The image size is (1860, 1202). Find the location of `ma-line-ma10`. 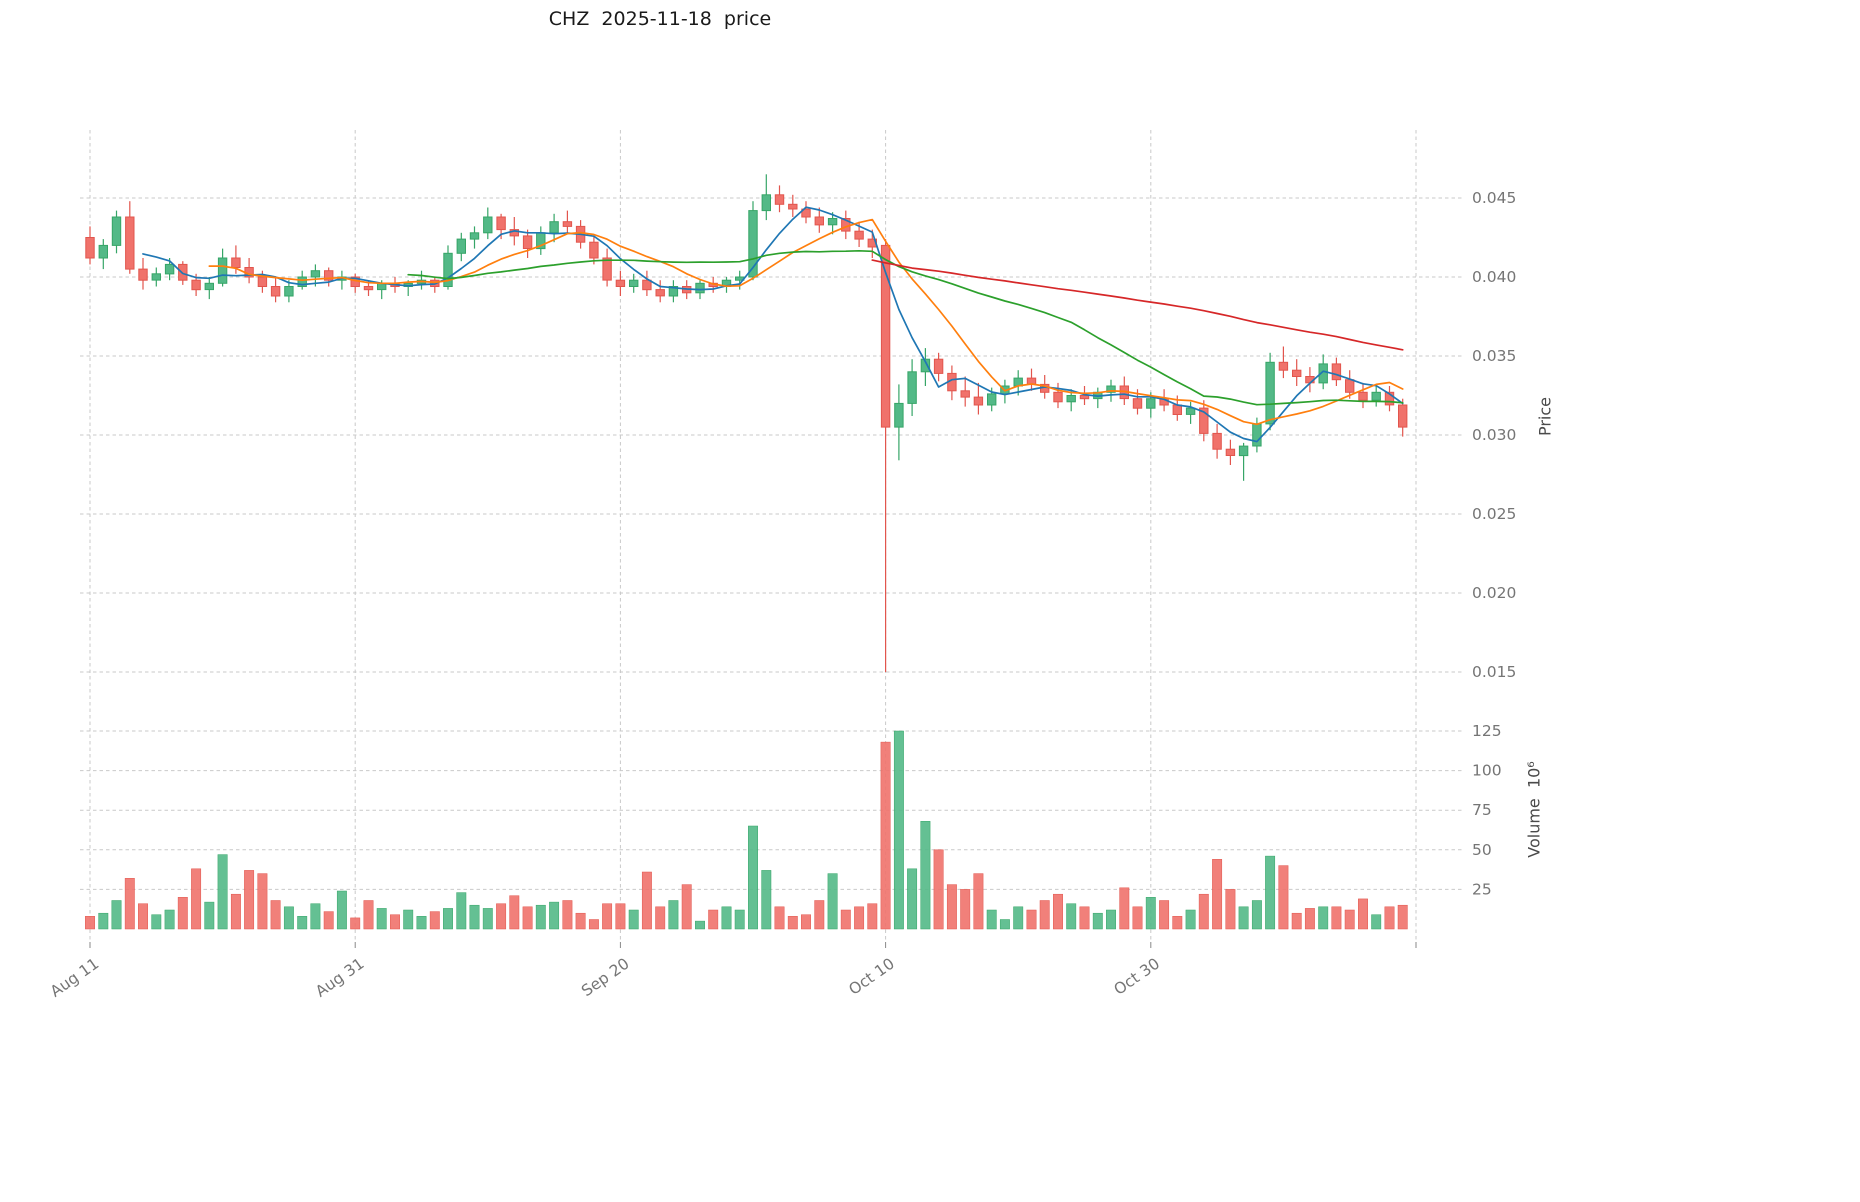

ma-line-ma10 is located at coordinates (806, 322).